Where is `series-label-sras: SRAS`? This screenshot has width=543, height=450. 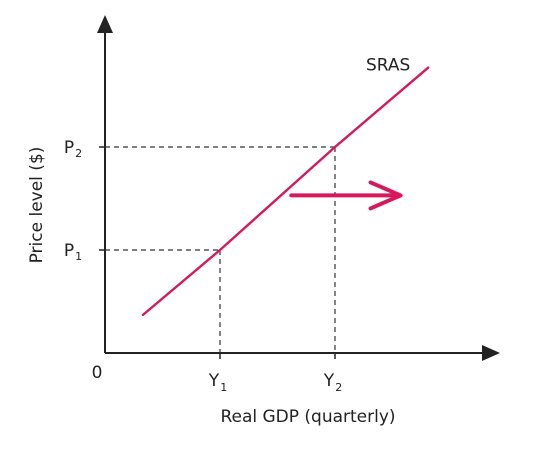
series-label-sras: SRAS is located at coordinates (388, 66).